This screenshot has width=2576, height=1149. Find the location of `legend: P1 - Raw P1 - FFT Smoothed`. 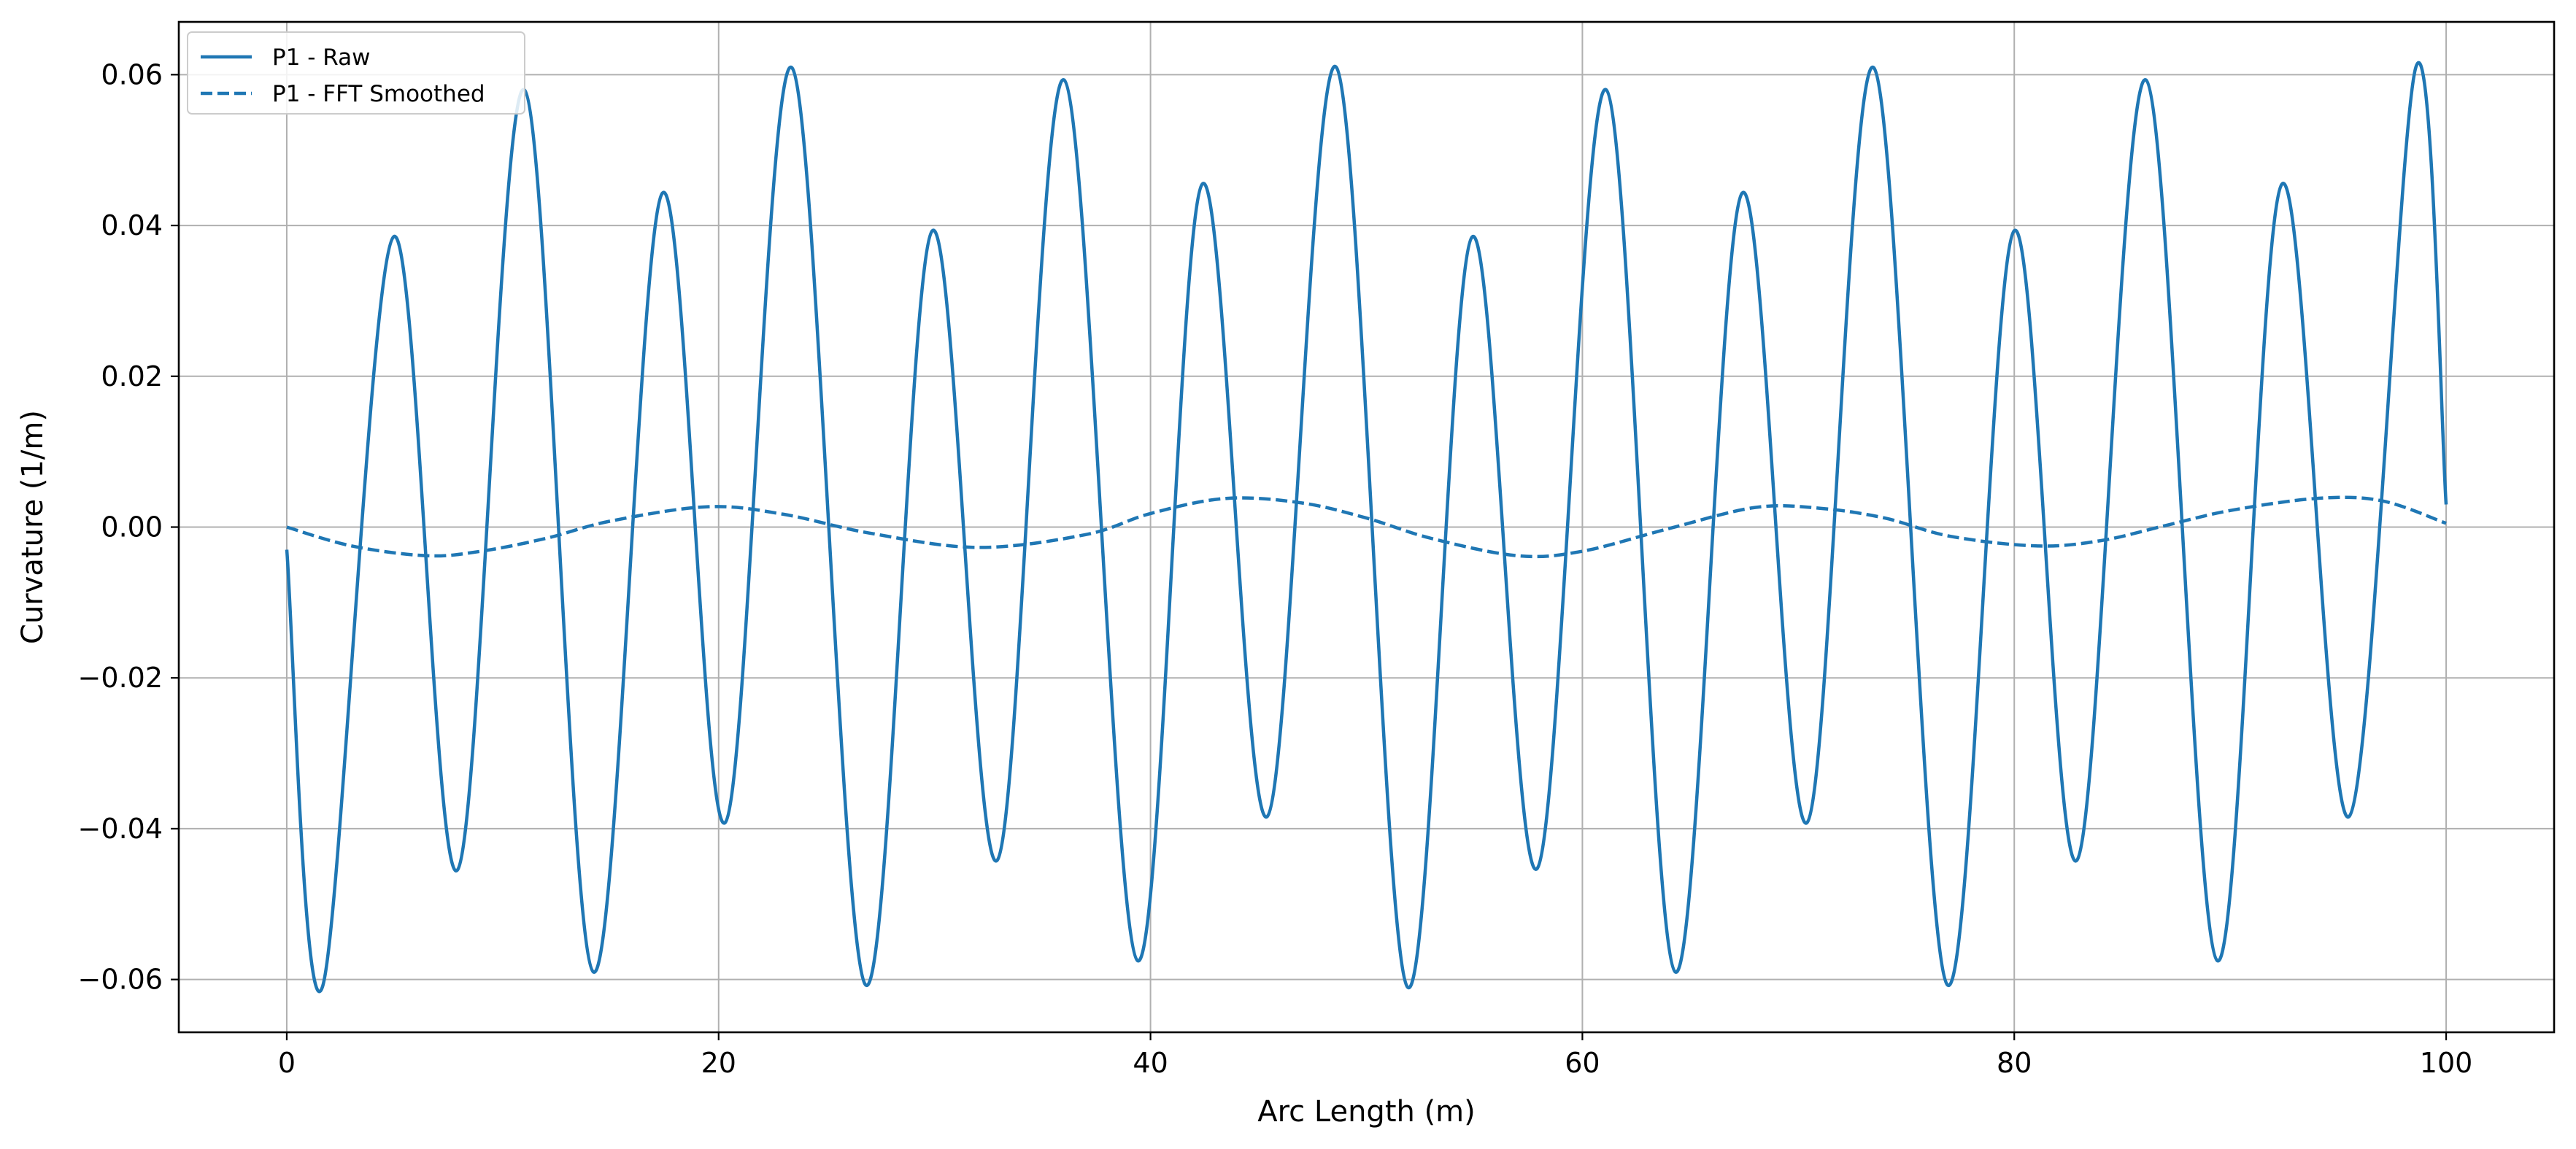

legend: P1 - Raw P1 - FFT Smoothed is located at coordinates (356, 73).